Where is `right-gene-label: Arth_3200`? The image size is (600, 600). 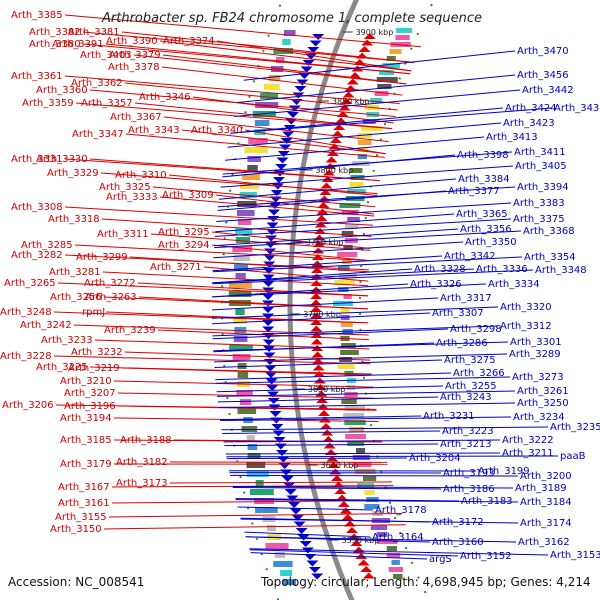 right-gene-label: Arth_3200 is located at coordinates (546, 476).